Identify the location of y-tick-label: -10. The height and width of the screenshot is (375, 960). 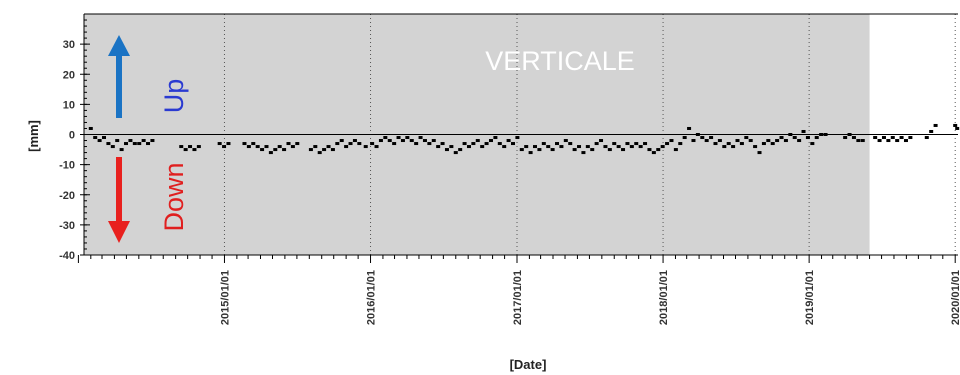
(67, 166).